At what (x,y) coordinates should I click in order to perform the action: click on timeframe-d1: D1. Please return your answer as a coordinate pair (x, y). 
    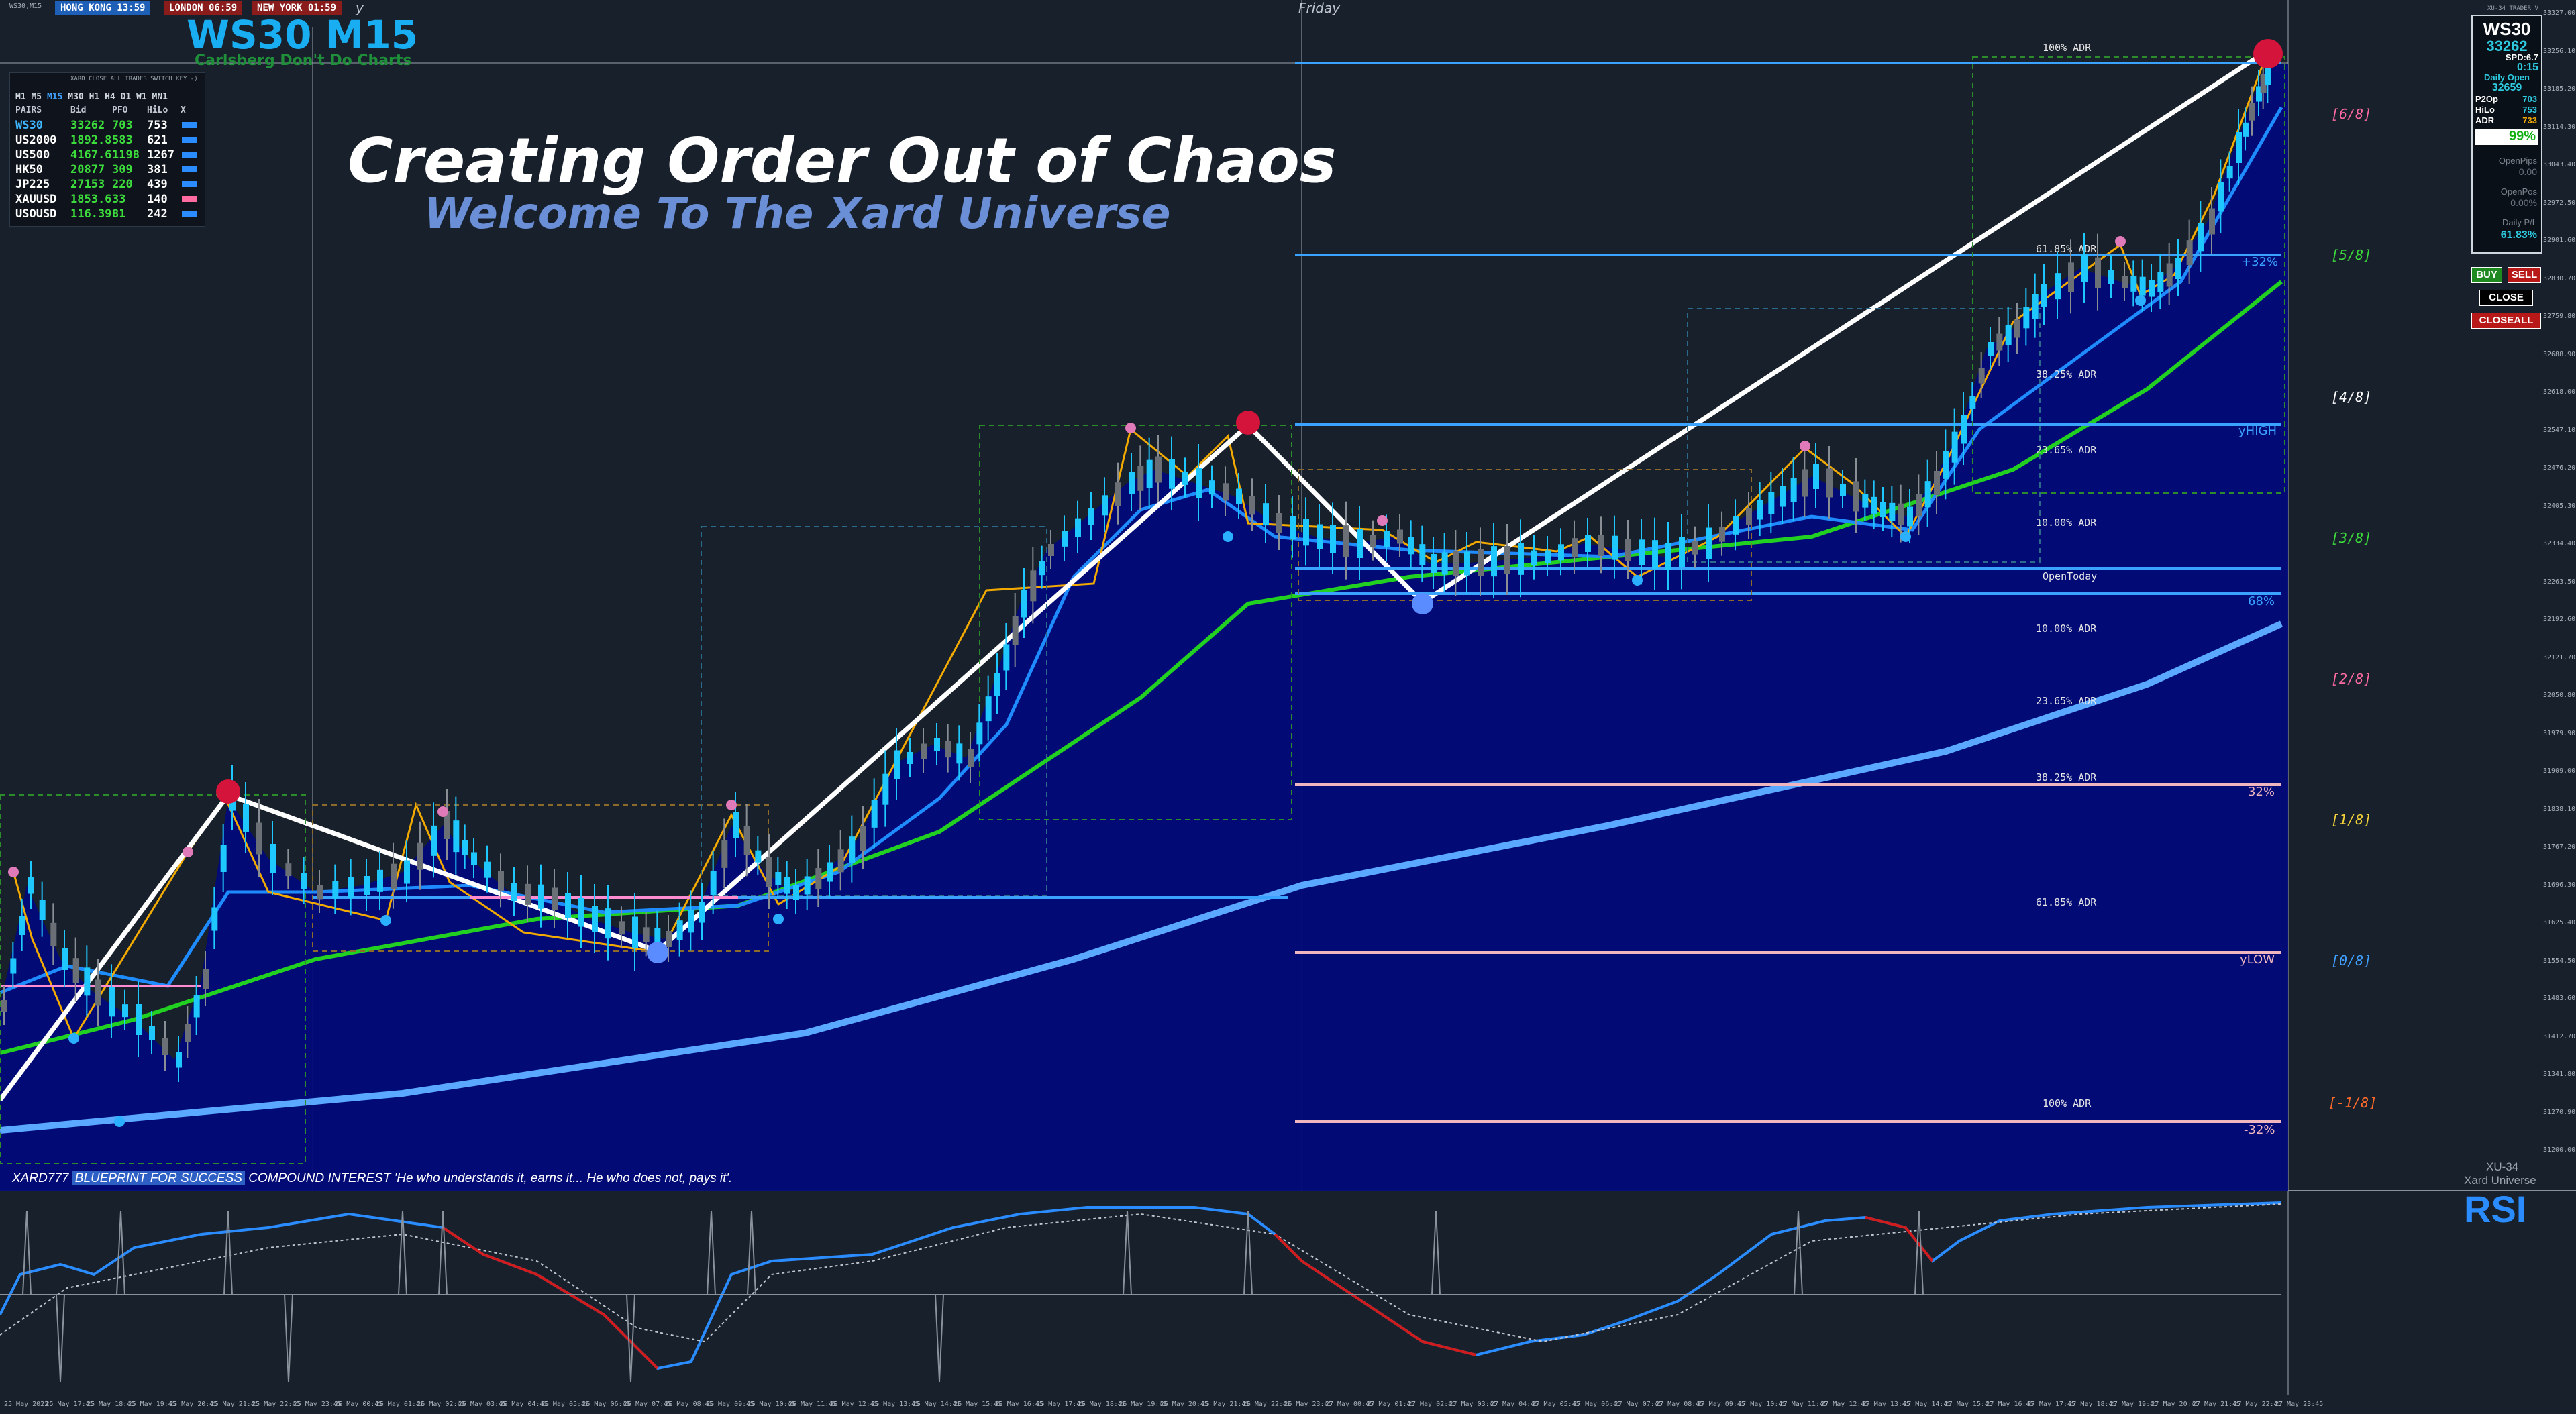
    Looking at the image, I should click on (128, 97).